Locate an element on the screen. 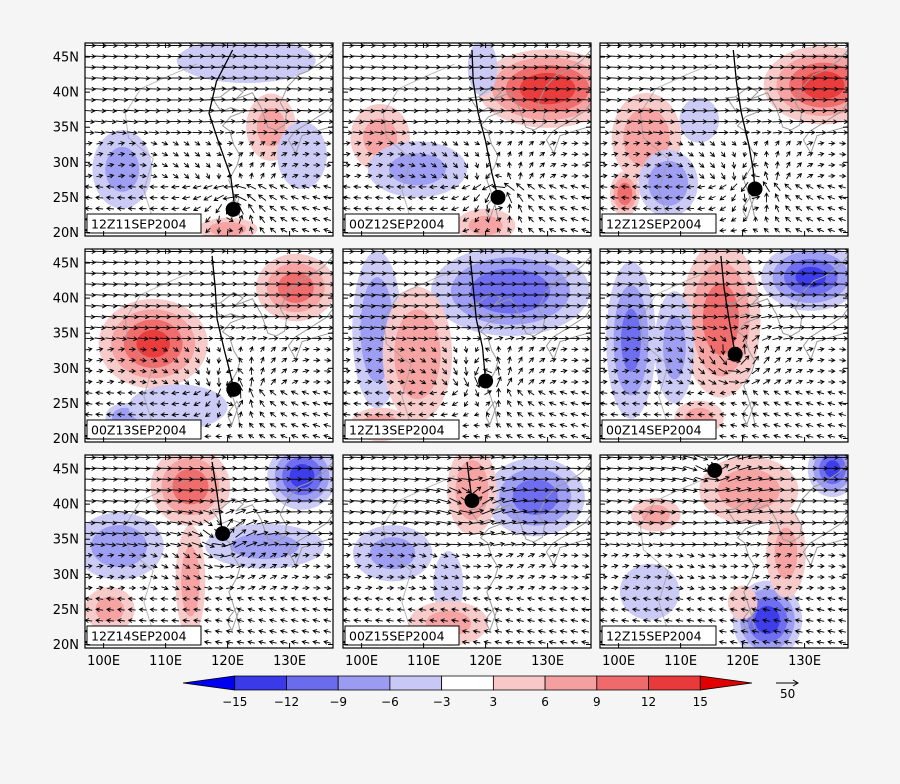 Image resolution: width=900 pixels, height=784 pixels. tick-marks is located at coordinates (467, 551).